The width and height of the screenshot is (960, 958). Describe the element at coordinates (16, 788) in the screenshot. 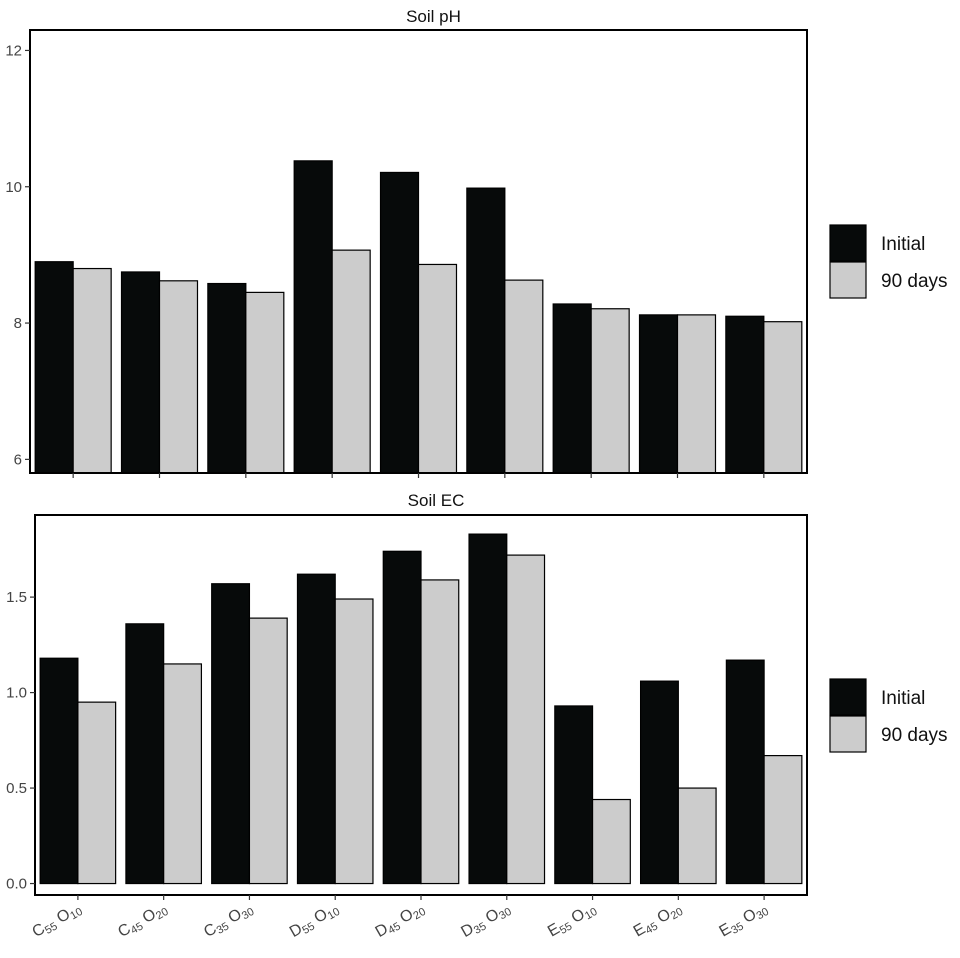

I see `y-tick-label: 0.5` at that location.